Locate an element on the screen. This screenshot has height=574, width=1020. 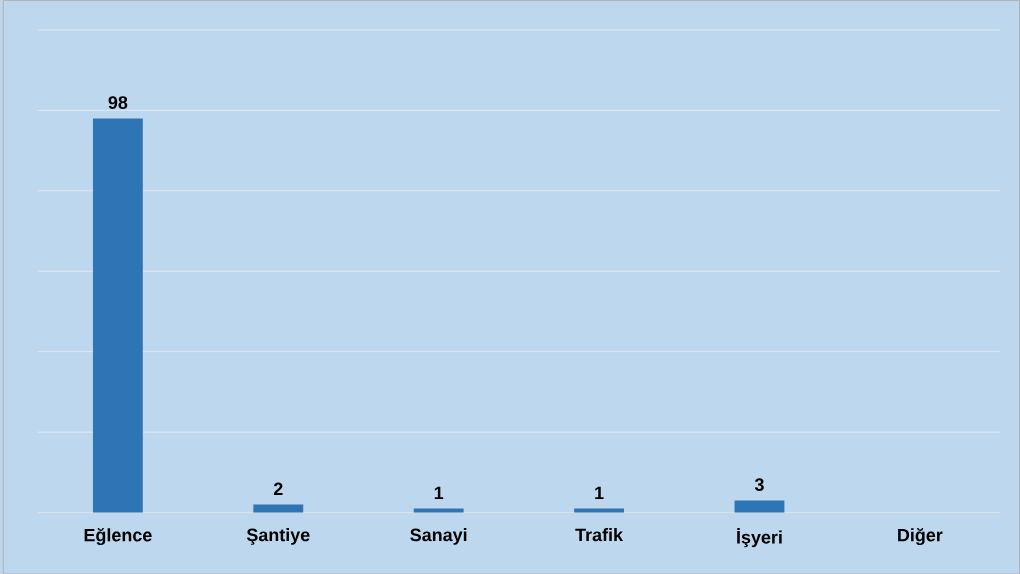
x-tick-label: Diğer is located at coordinates (920, 536).